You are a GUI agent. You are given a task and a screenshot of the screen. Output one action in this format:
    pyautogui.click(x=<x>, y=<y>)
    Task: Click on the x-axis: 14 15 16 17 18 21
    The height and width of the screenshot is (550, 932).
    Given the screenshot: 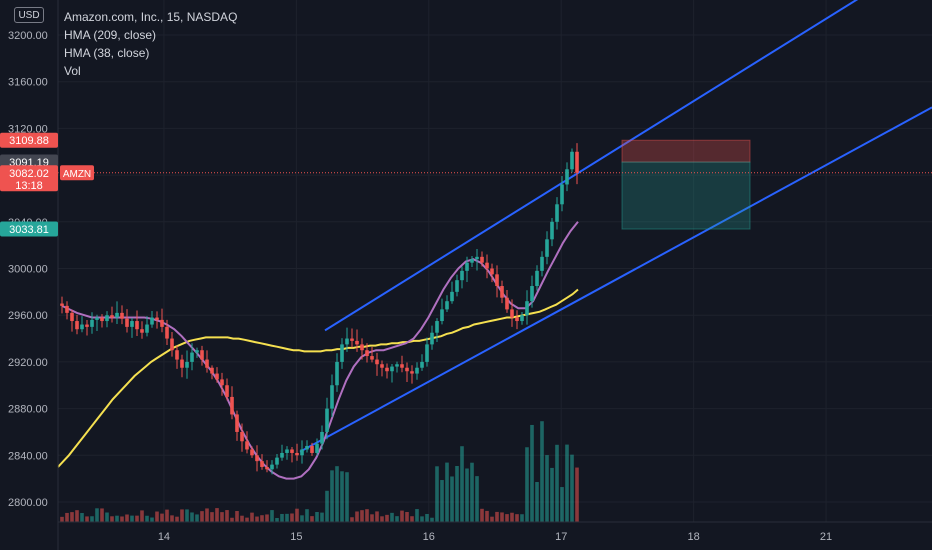 What is the action you would take?
    pyautogui.click(x=495, y=537)
    